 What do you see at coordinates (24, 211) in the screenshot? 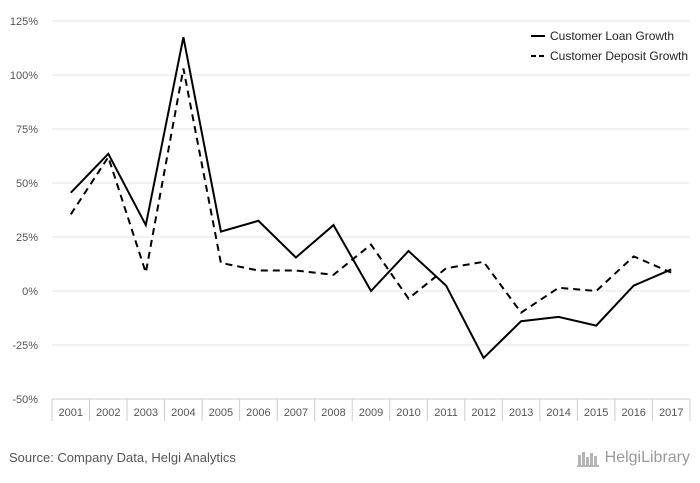
I see `y-axis: 125% 100% 75% 50% 25% 0% -25% -50%` at bounding box center [24, 211].